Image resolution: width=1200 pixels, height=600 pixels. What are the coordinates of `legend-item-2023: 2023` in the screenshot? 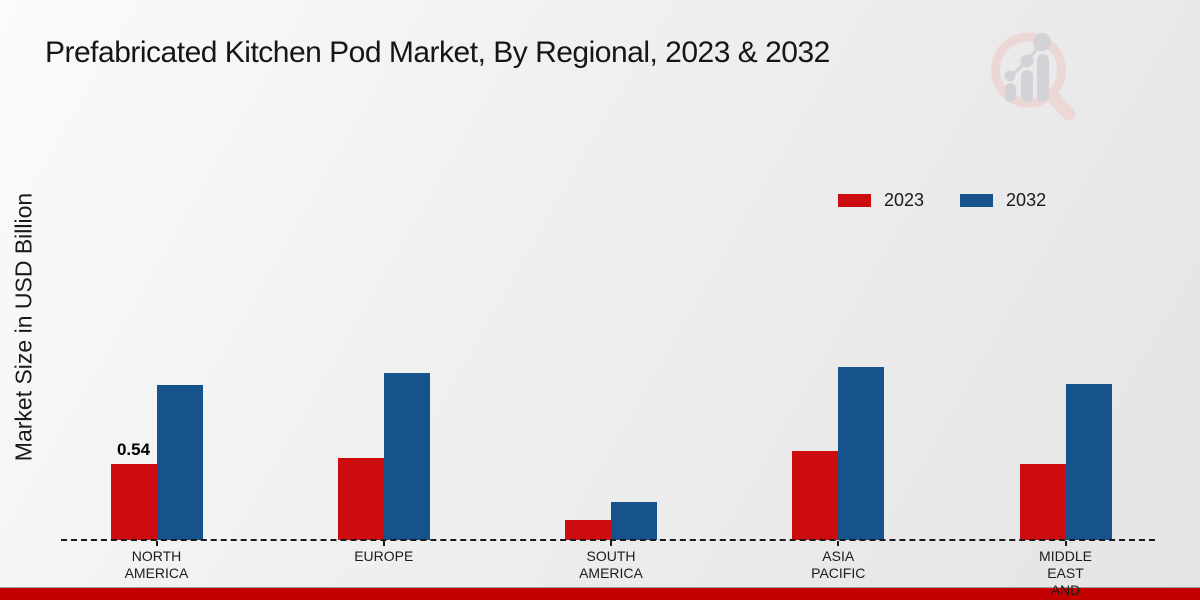 It's located at (881, 200).